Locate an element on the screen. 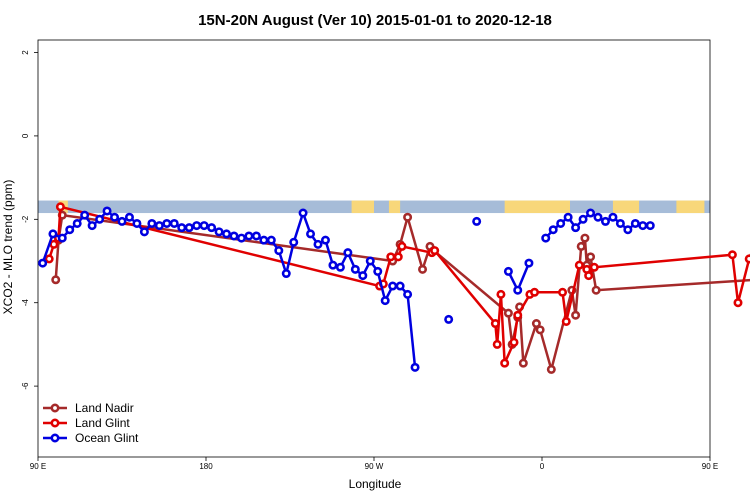  x-tick-label: 90 W is located at coordinates (374, 466).